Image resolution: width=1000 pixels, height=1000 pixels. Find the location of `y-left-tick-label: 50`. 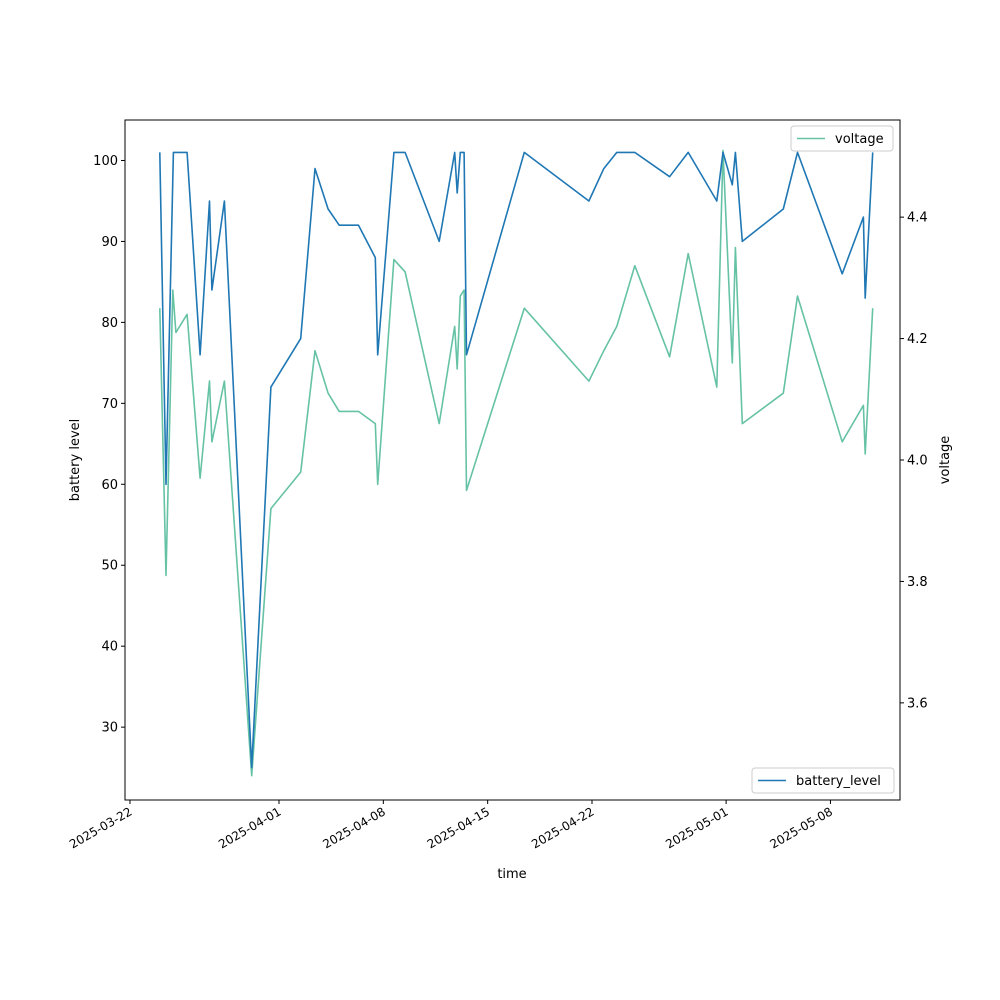

y-left-tick-label: 50 is located at coordinates (109, 566).